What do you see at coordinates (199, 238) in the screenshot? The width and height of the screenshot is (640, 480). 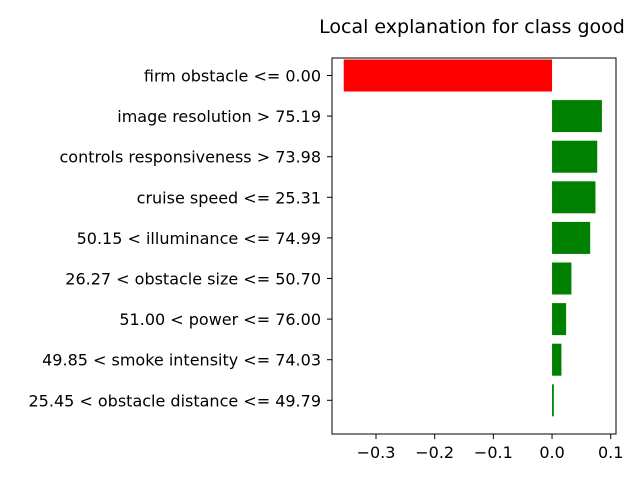 I see `y-tick-label-4: 50.15 < illuminance <= 74.99` at bounding box center [199, 238].